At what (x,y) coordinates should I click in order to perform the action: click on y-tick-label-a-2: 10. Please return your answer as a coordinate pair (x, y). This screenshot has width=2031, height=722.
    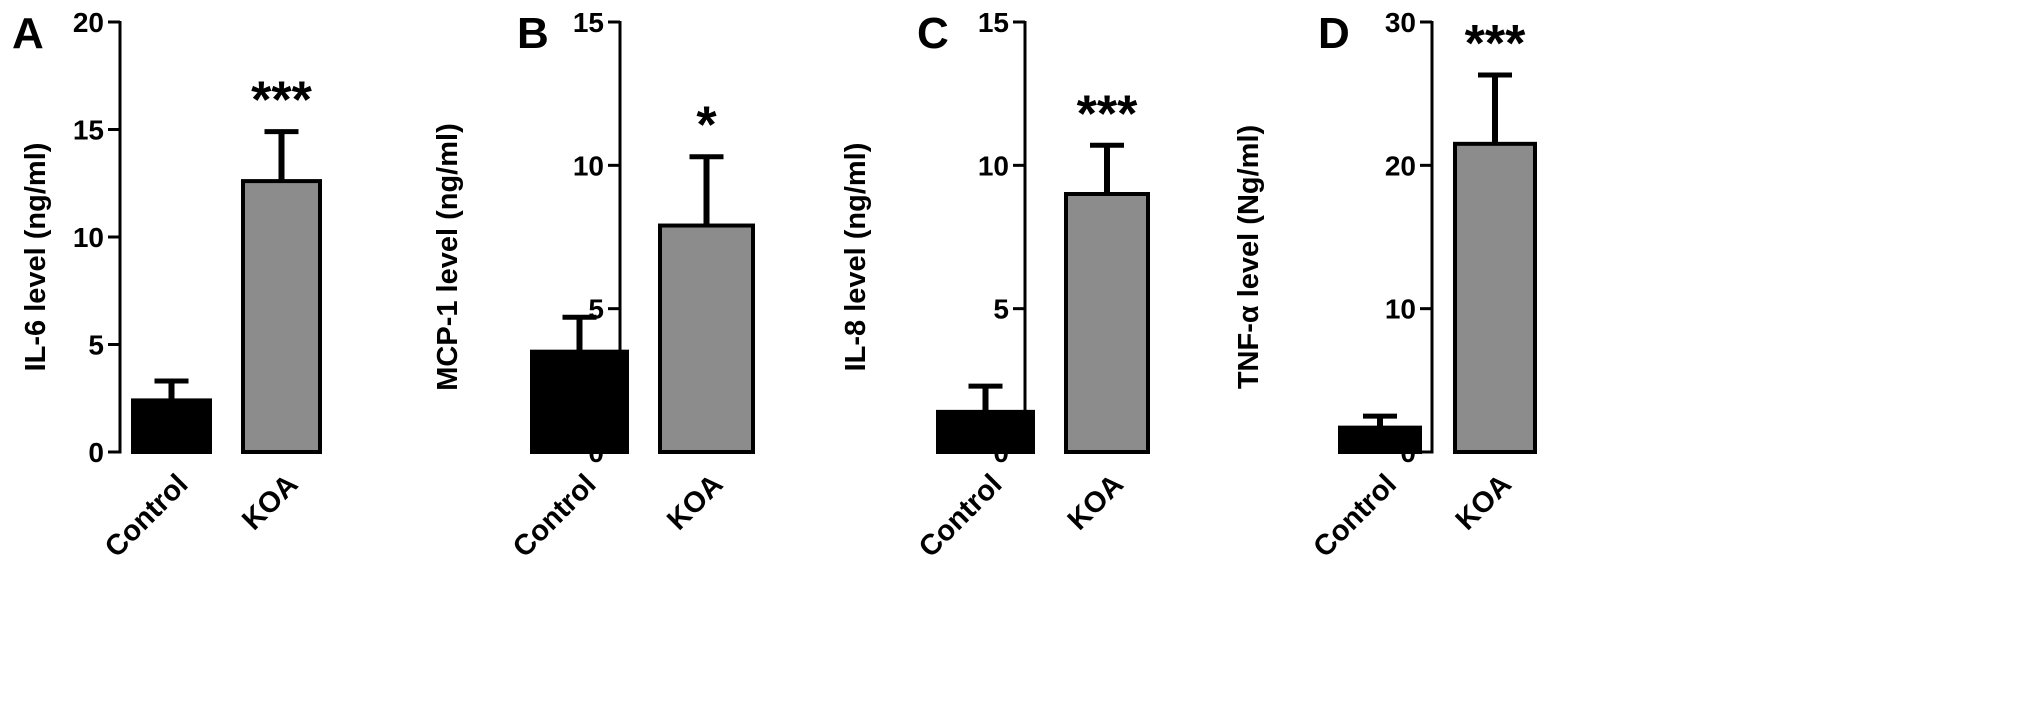
    Looking at the image, I should click on (88, 237).